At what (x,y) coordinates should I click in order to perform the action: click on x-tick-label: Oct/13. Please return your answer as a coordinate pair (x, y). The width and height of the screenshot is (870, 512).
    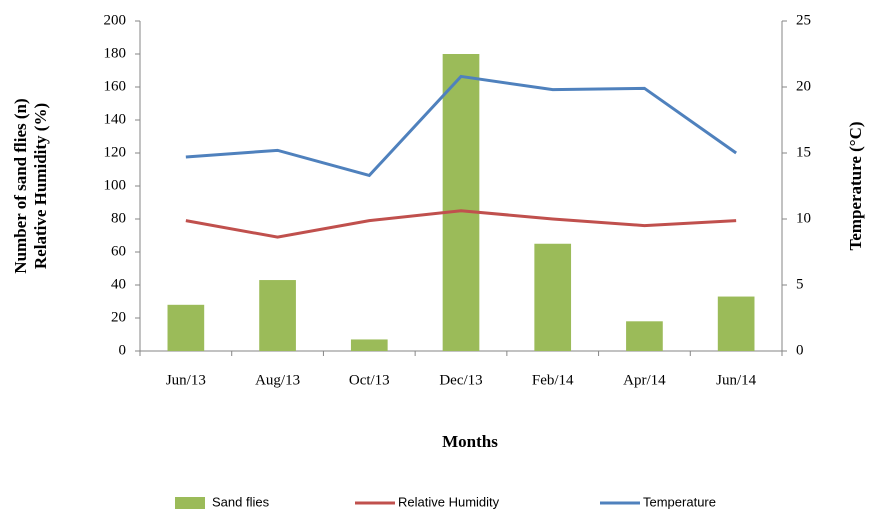
    Looking at the image, I should click on (369, 380).